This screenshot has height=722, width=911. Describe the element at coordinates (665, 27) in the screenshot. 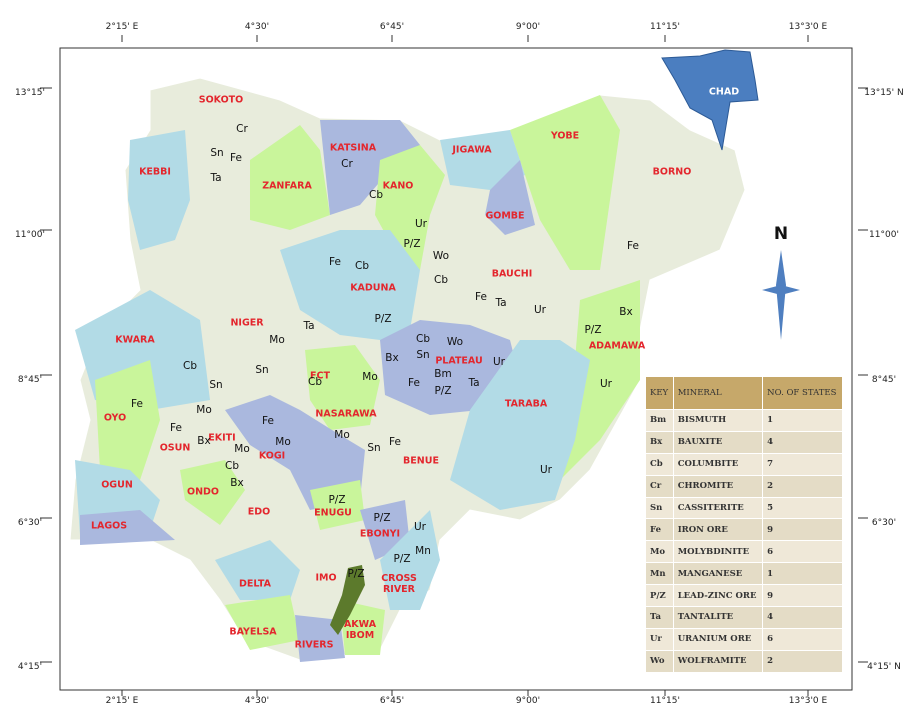

I see `x-axis-label: 11°15'` at that location.